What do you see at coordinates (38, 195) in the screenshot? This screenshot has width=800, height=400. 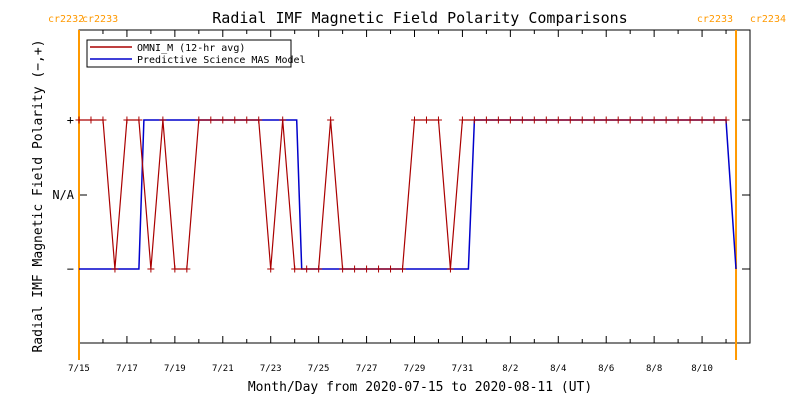 I see `y-axis-label: Radial IMF Magnetic Field Polarity (−,+)` at bounding box center [38, 195].